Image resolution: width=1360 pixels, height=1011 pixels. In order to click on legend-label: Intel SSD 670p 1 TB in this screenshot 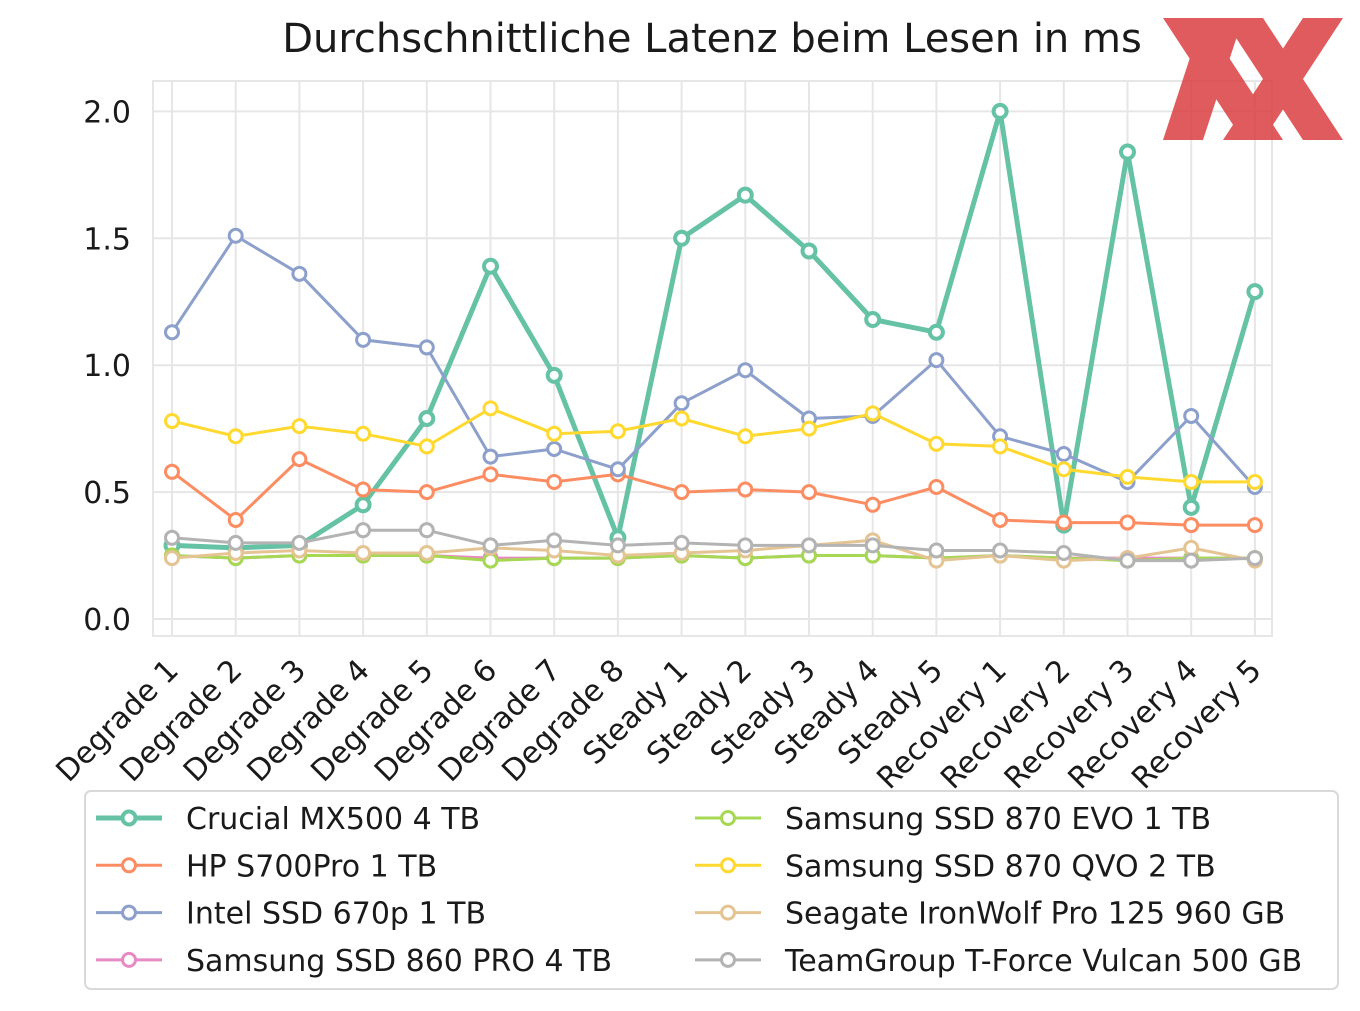, I will do `click(336, 914)`.